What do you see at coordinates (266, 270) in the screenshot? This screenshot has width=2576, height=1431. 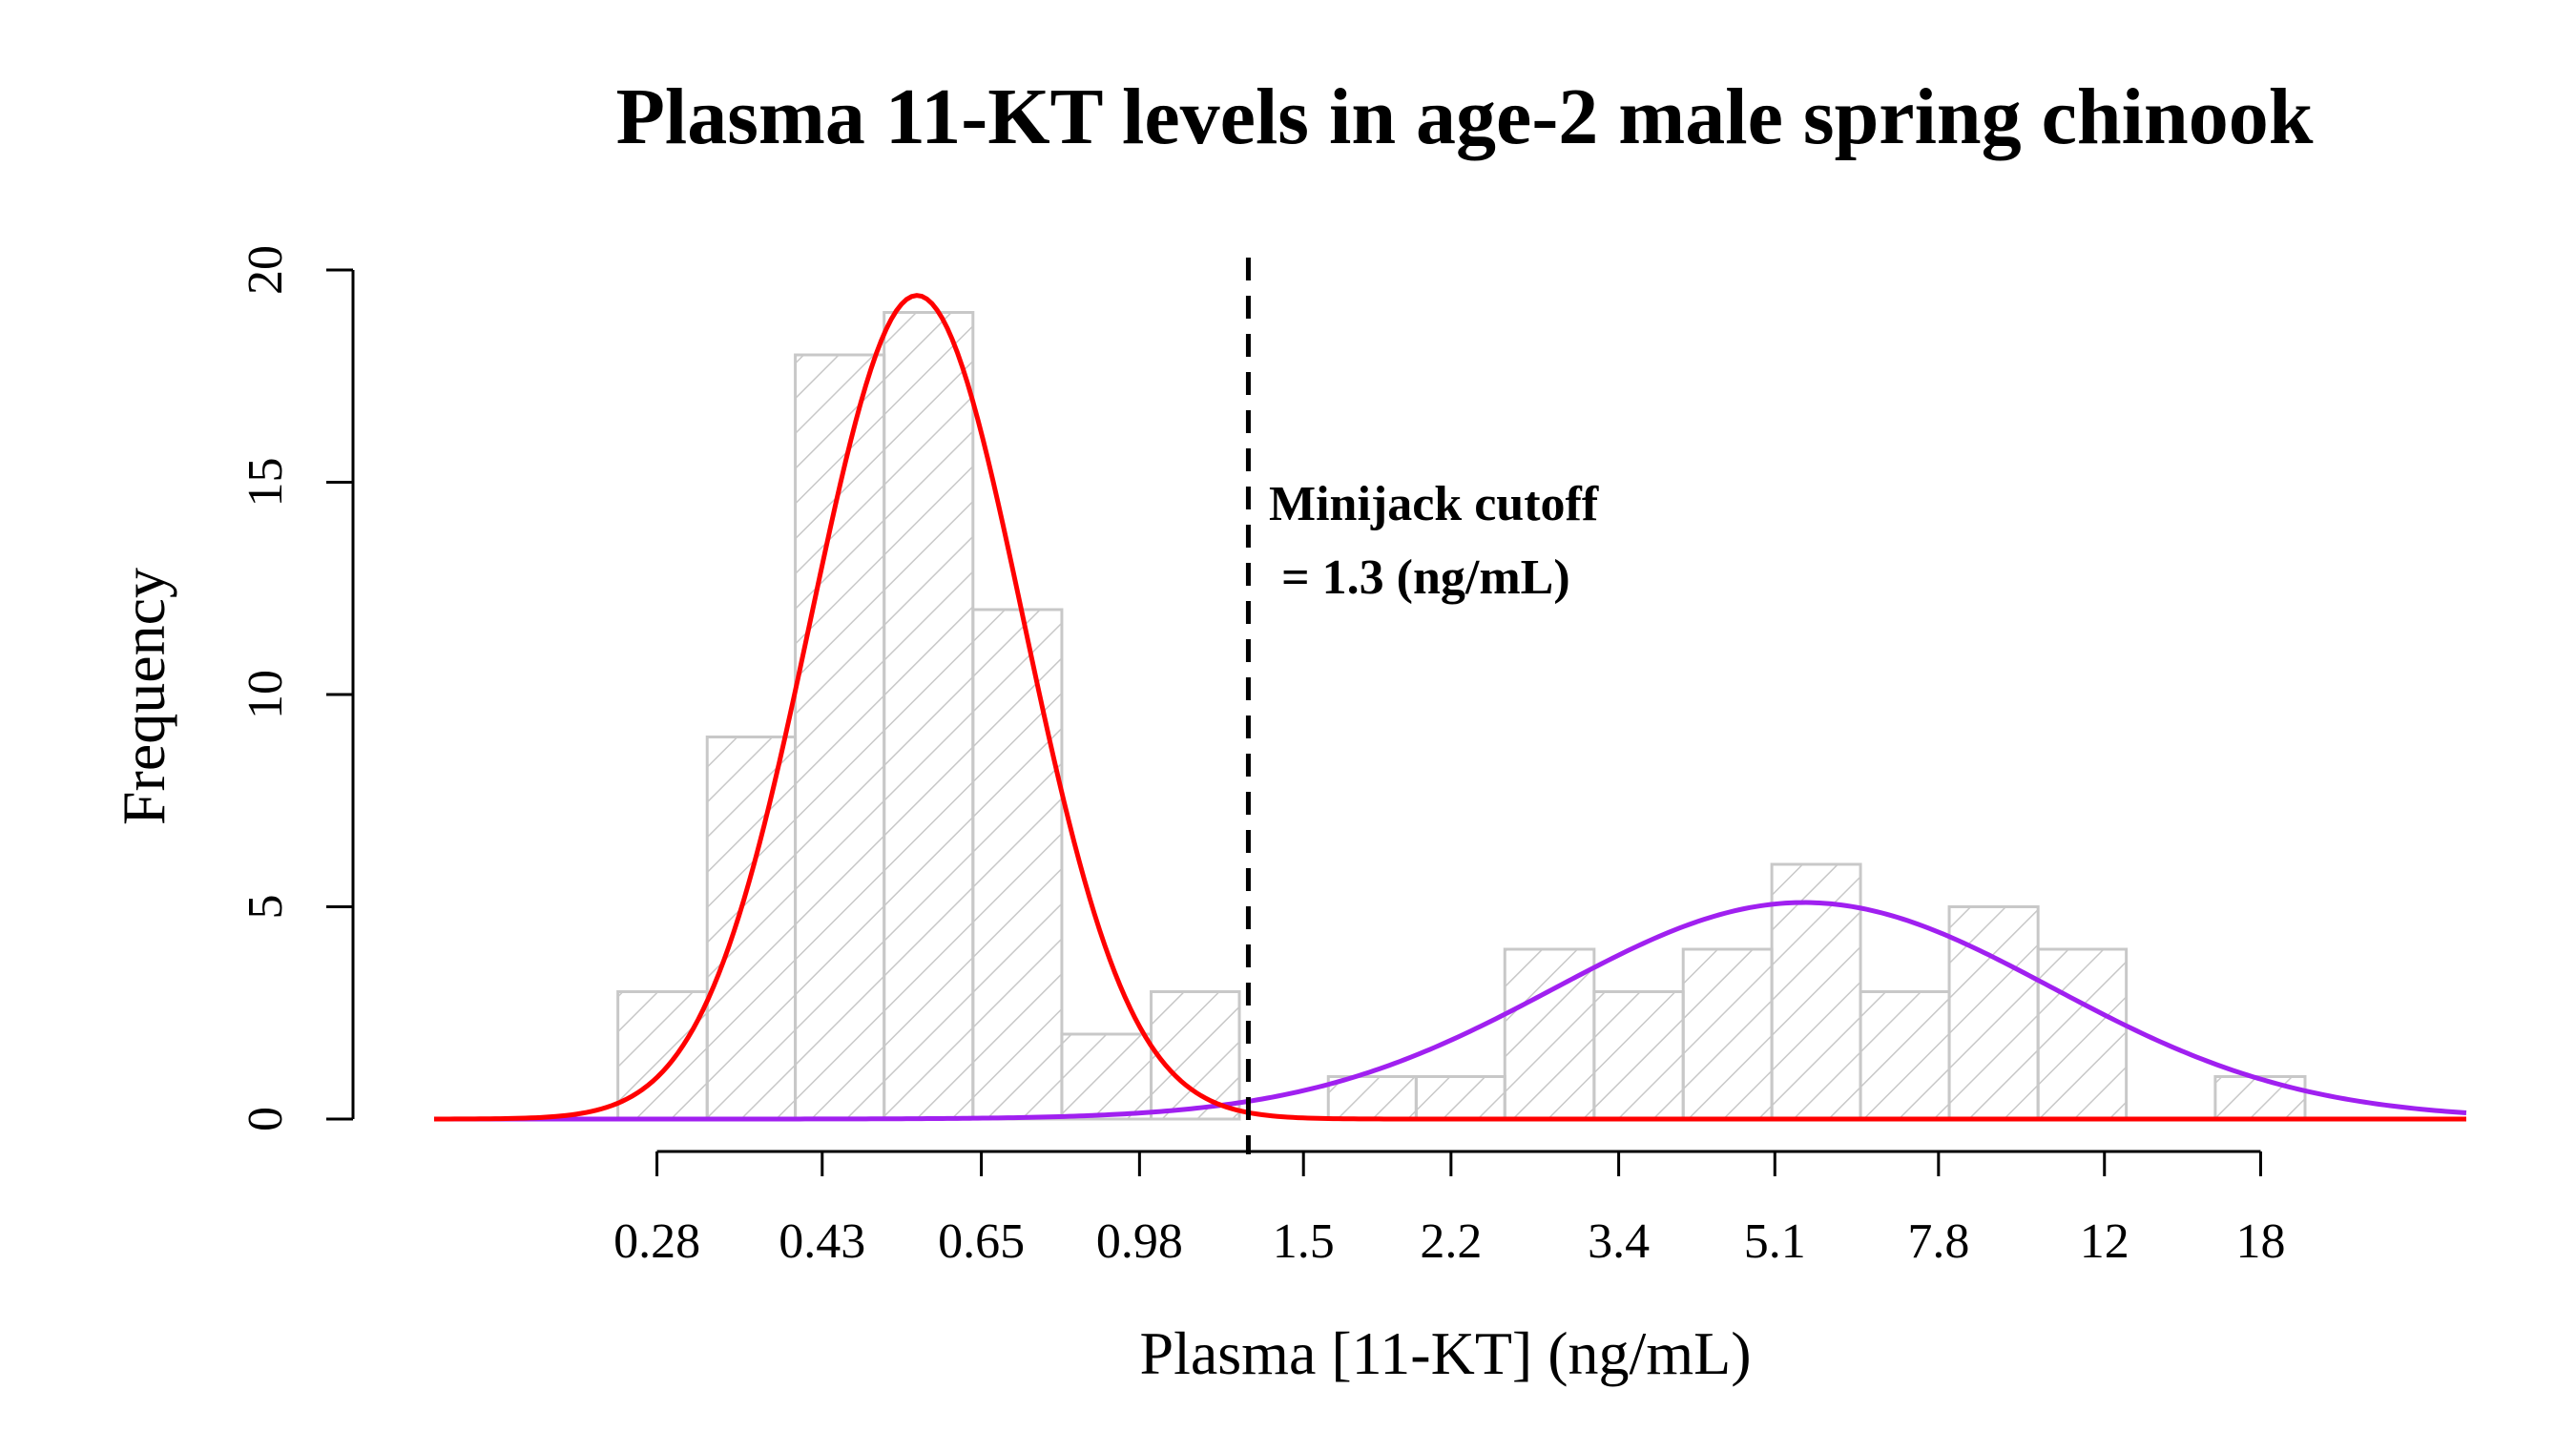 I see `y-tick-label: 20` at bounding box center [266, 270].